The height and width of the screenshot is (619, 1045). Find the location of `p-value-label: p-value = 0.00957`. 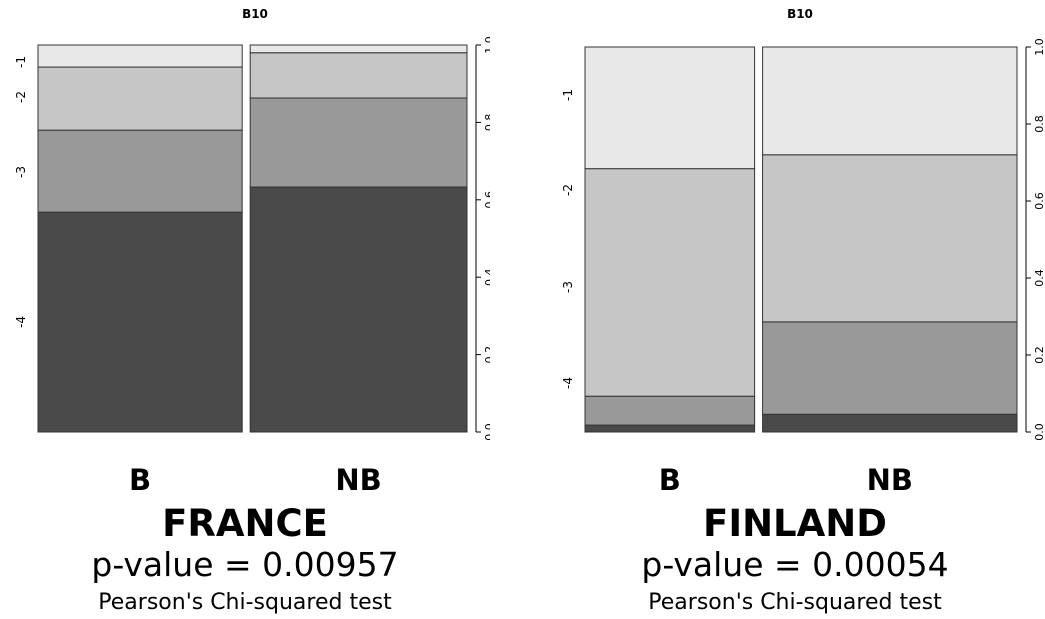

p-value-label: p-value = 0.00957 is located at coordinates (245, 564).